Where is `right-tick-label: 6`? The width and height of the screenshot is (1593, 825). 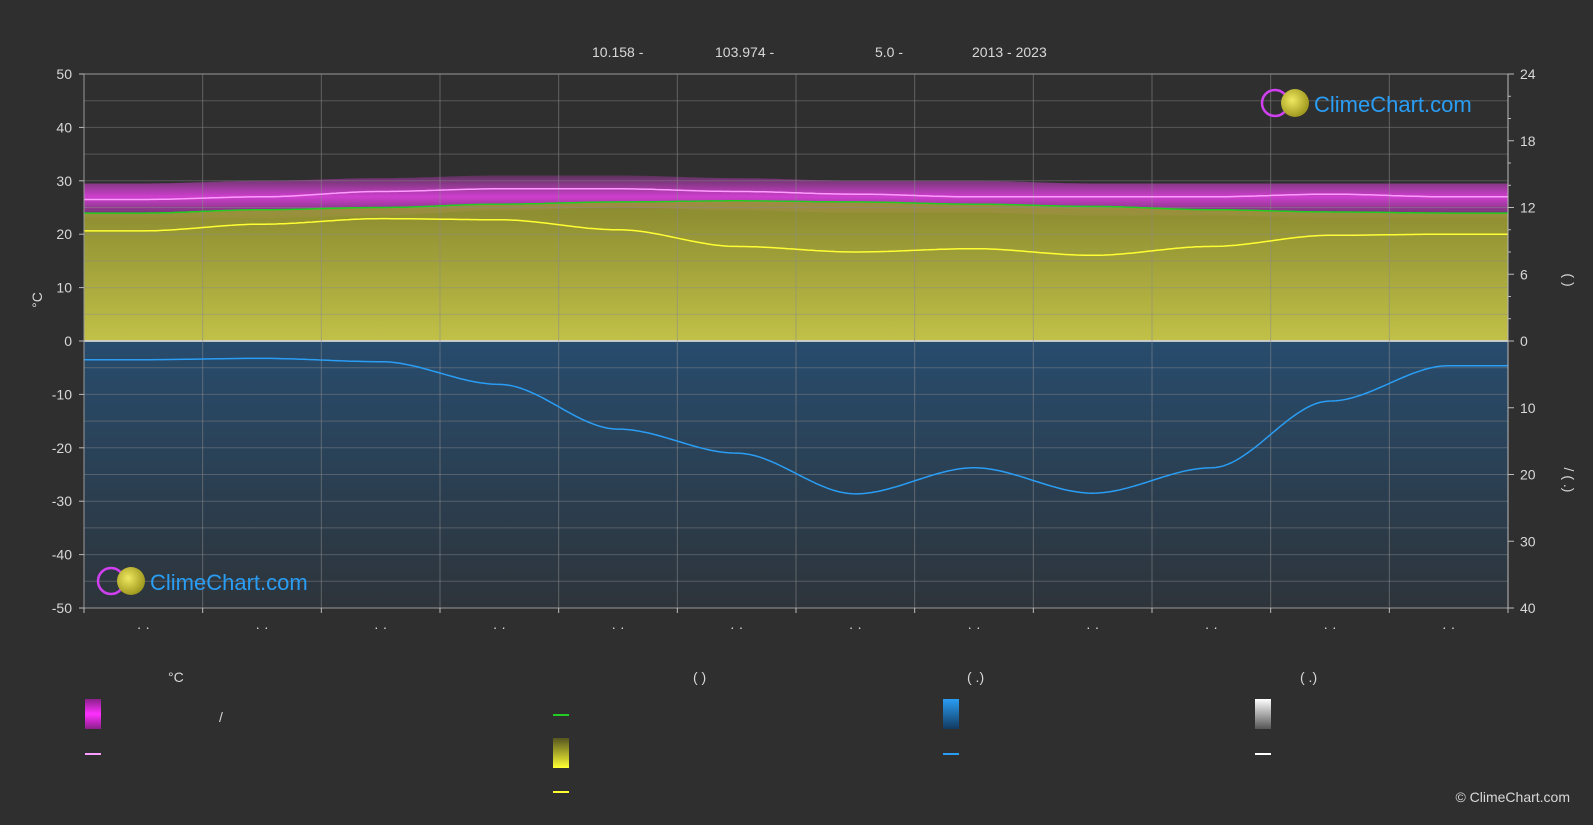 right-tick-label: 6 is located at coordinates (1524, 274).